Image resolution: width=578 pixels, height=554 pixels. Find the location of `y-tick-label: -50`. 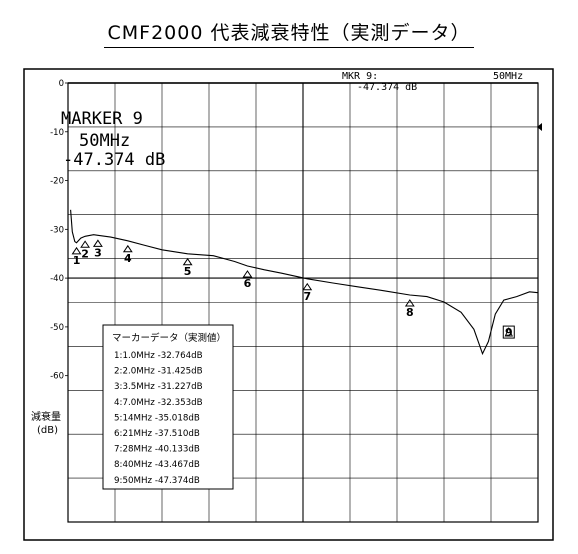

y-tick-label: -50 is located at coordinates (57, 328).